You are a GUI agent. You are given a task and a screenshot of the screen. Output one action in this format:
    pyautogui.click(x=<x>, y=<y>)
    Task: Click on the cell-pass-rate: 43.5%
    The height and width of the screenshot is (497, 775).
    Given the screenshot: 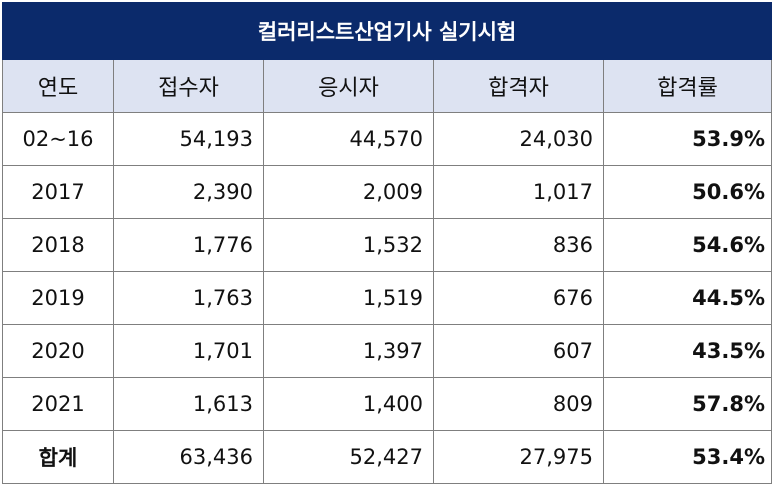 What is the action you would take?
    pyautogui.click(x=687, y=351)
    